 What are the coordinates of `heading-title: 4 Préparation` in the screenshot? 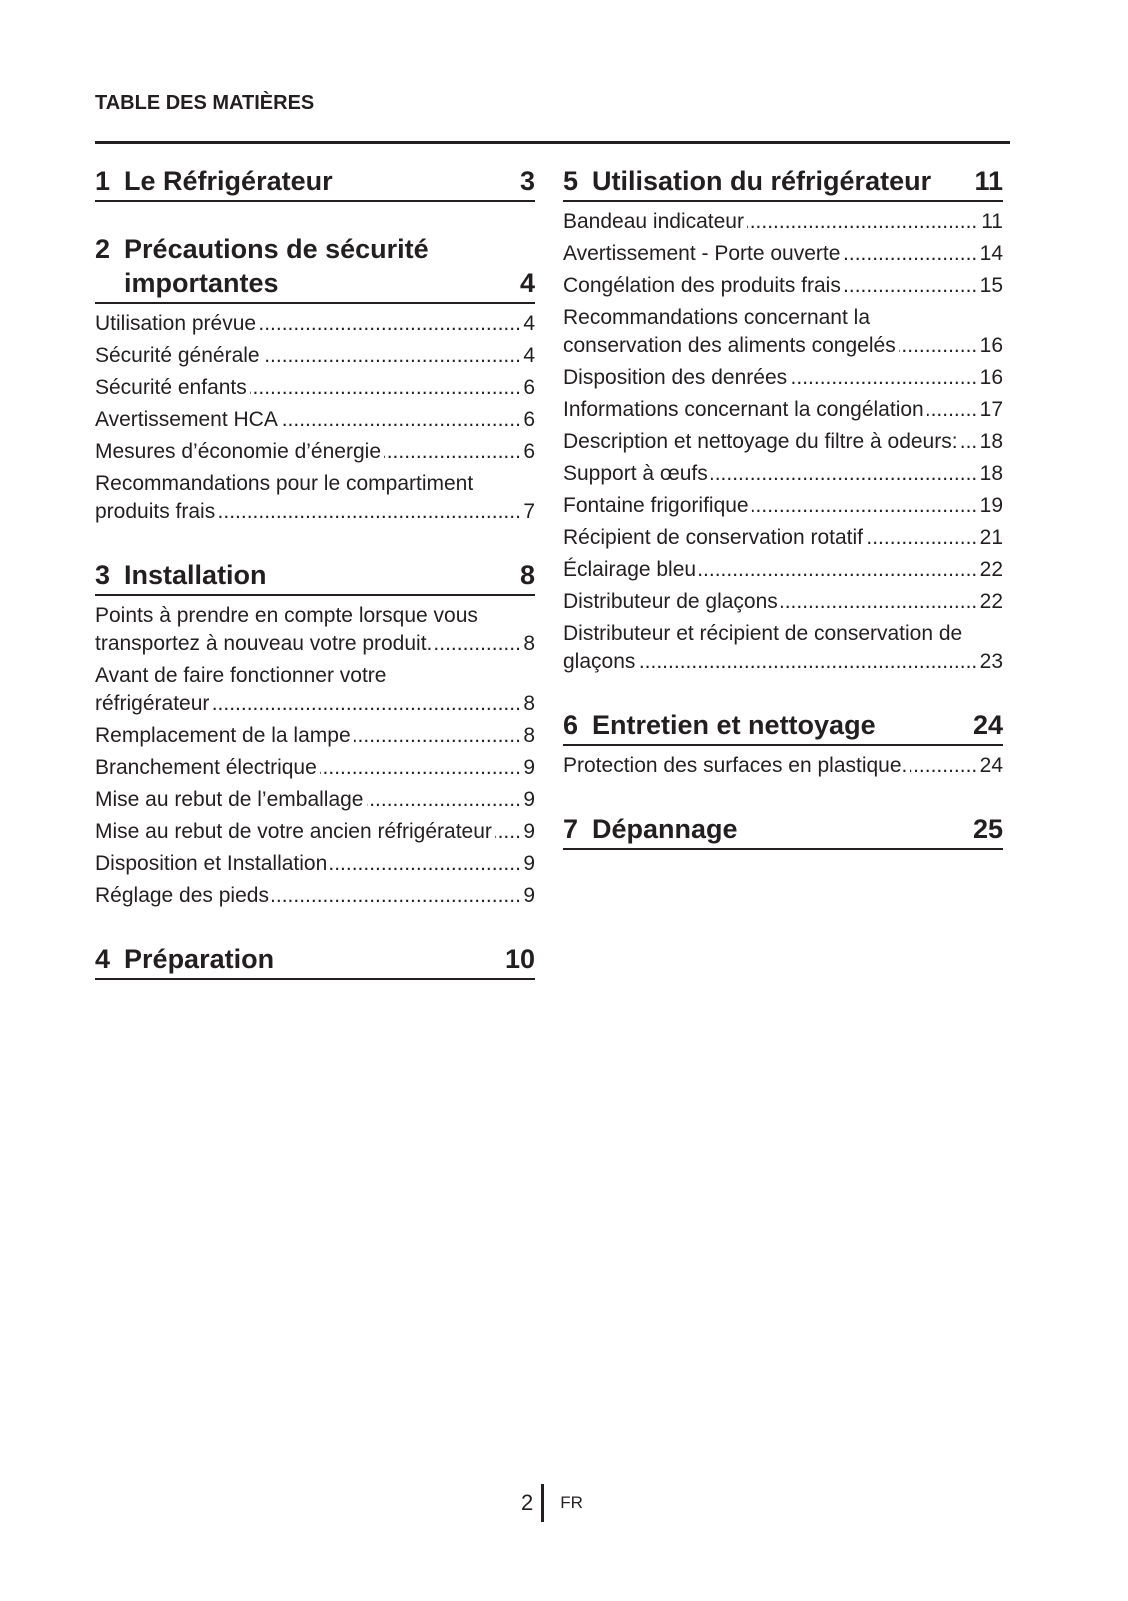 It's located at (184, 959).